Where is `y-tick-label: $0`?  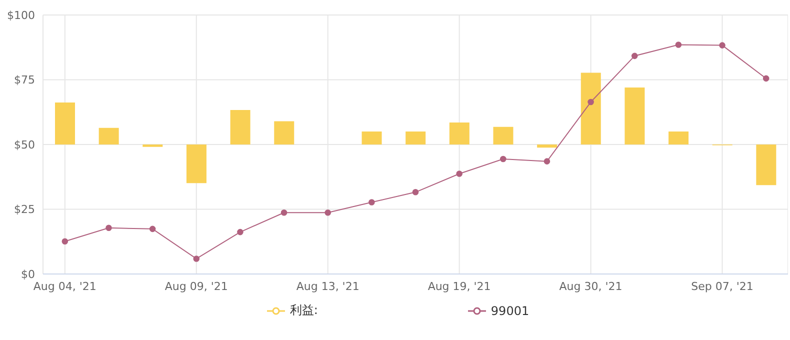 y-tick-label: $0 is located at coordinates (28, 274).